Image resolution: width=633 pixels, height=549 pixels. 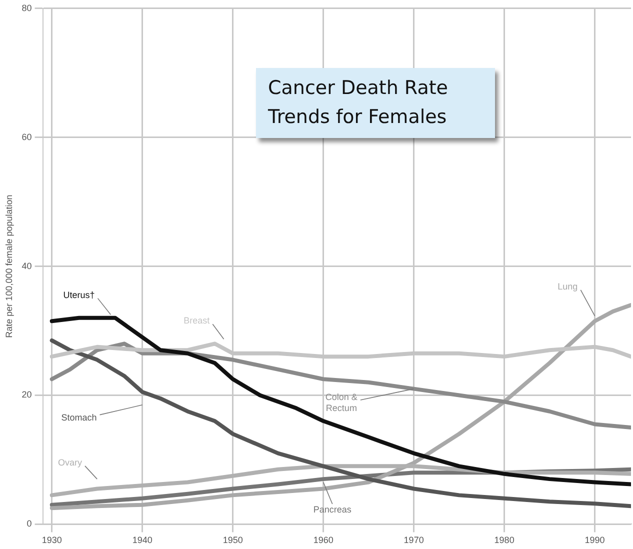 I want to click on x-tick-label: 1950, so click(x=232, y=540).